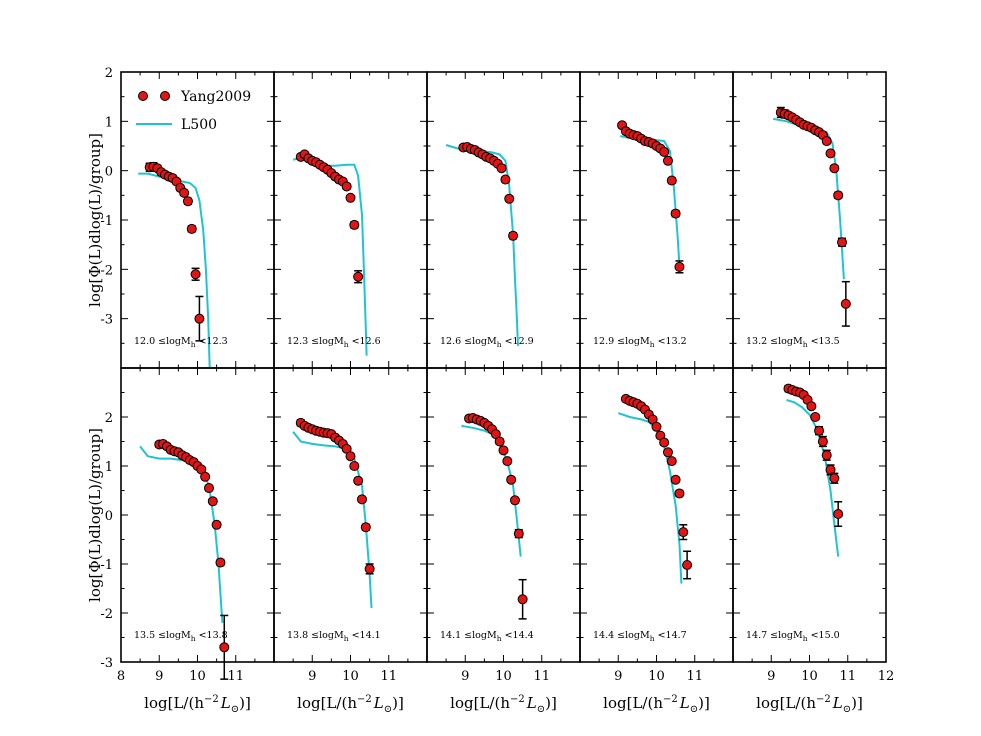 The height and width of the screenshot is (736, 981). Describe the element at coordinates (315, 341) in the screenshot. I see `label-pre: 12.3 ≤logM` at that location.